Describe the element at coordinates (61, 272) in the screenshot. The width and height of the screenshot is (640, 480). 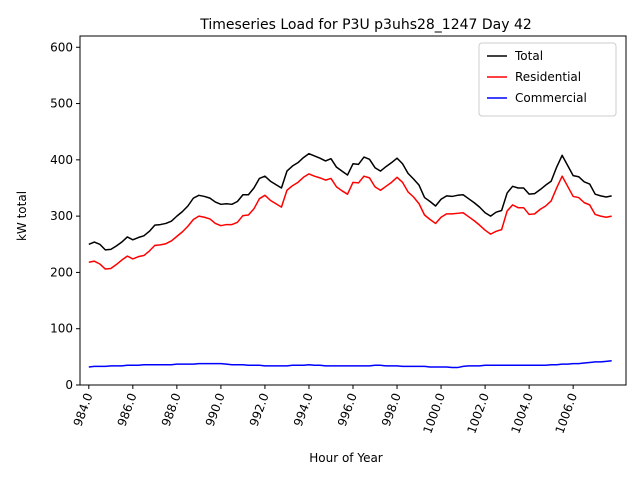
I see `y-tick-label: 200` at that location.